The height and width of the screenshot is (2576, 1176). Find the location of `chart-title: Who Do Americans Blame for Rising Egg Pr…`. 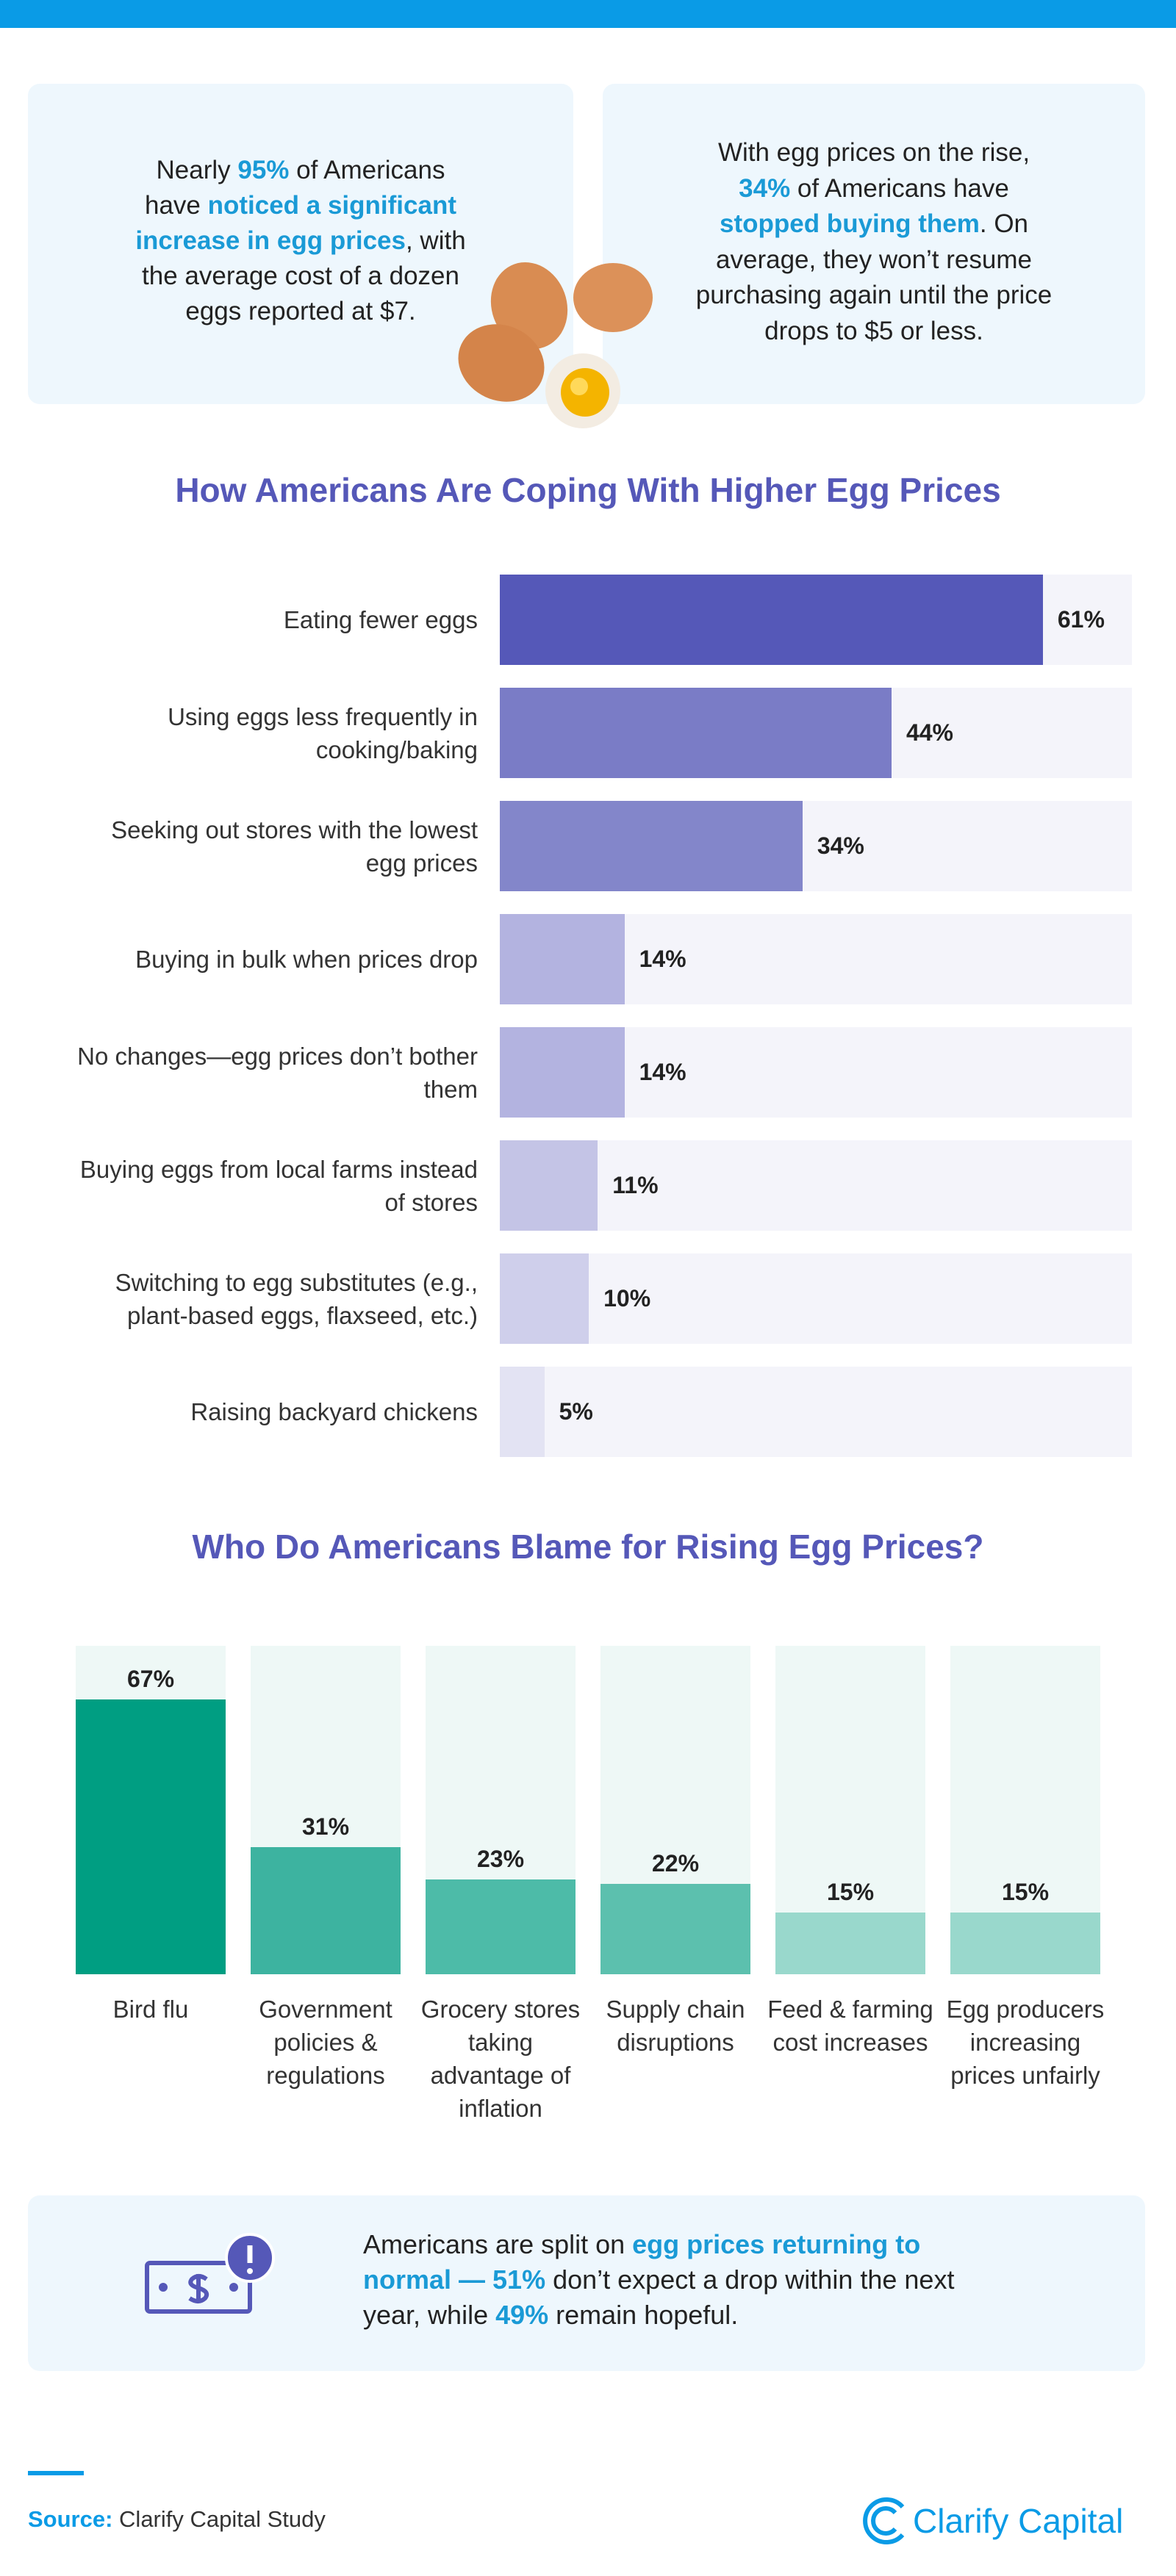

chart-title: Who Do Americans Blame for Rising Egg Pr… is located at coordinates (588, 1547).